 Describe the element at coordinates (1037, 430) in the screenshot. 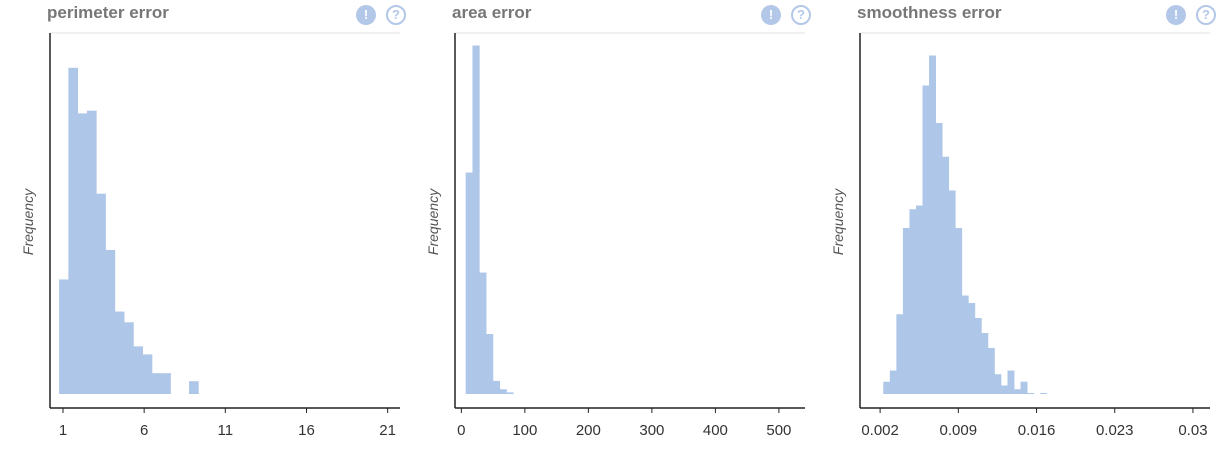

I see `x-tick-label: 0.016` at that location.